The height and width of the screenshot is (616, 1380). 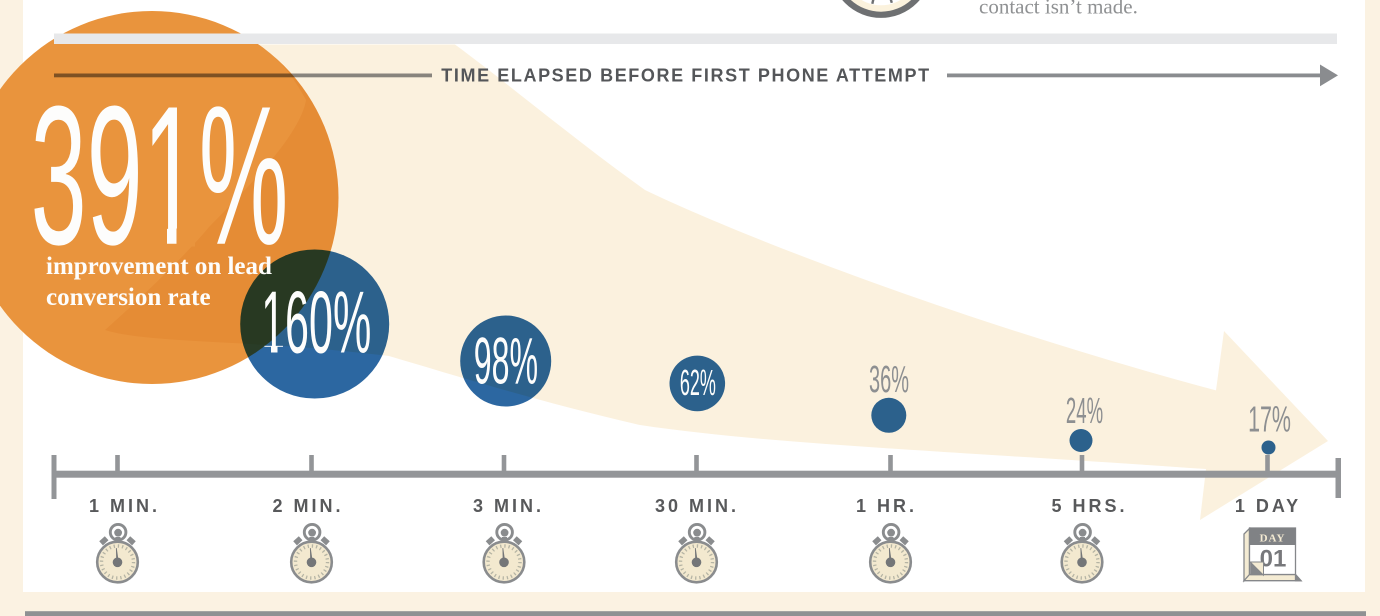 What do you see at coordinates (685, 76) in the screenshot?
I see `svg-text:TIME ELAPSED BEFORE FIRST PHON: TIME ELAPSED BEFORE FIRST PHONE ATTEMPT` at bounding box center [685, 76].